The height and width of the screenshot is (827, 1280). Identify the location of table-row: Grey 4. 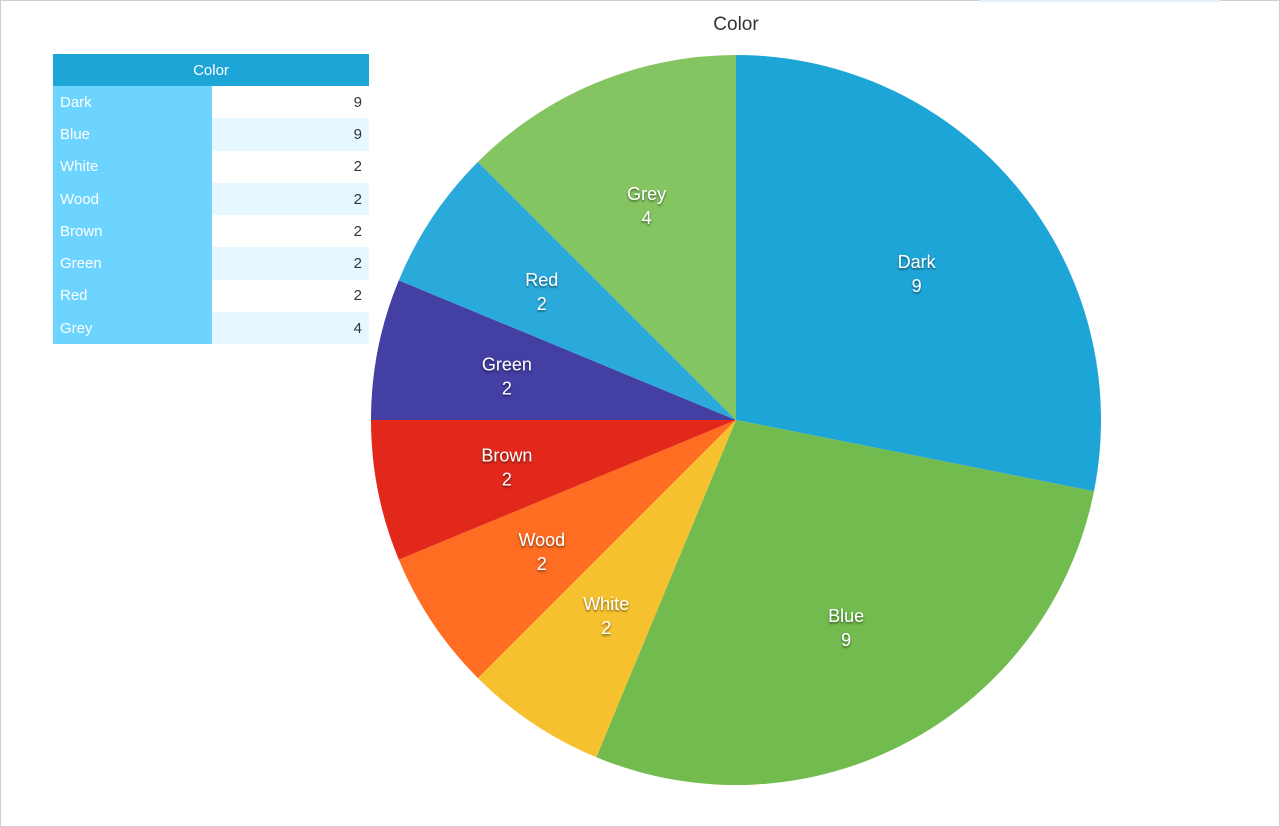
(211, 328).